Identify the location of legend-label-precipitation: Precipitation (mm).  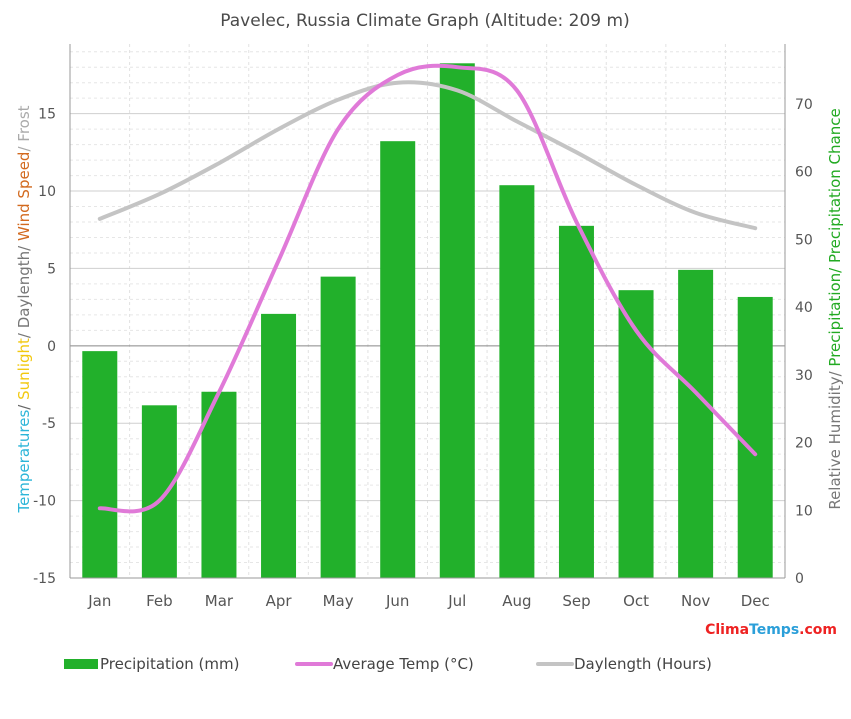
(169, 664).